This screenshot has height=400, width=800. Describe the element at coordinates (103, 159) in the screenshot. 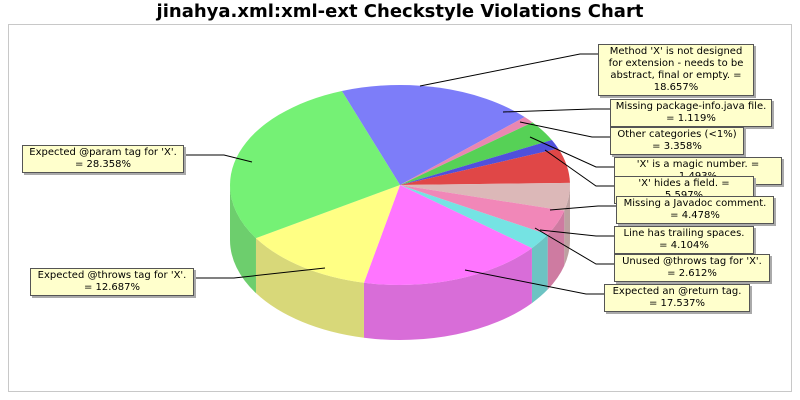

I see `slice-label-10: Expected @param tag for 'X'. = 28.358%` at that location.